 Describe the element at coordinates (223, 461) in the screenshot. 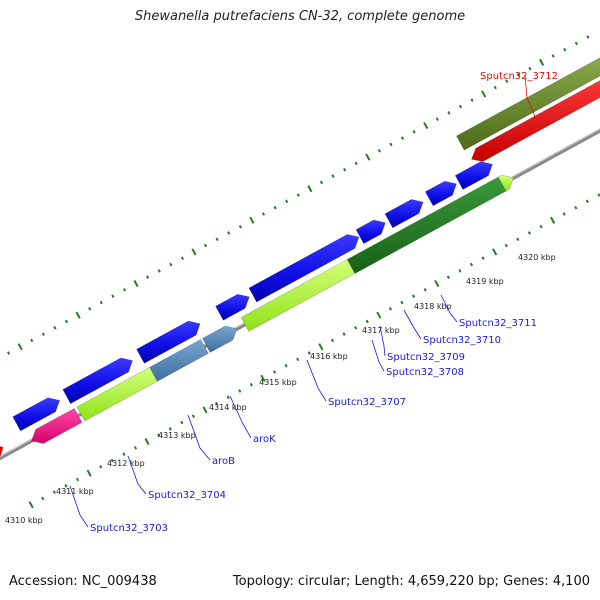

I see `gene-label: aroB` at that location.